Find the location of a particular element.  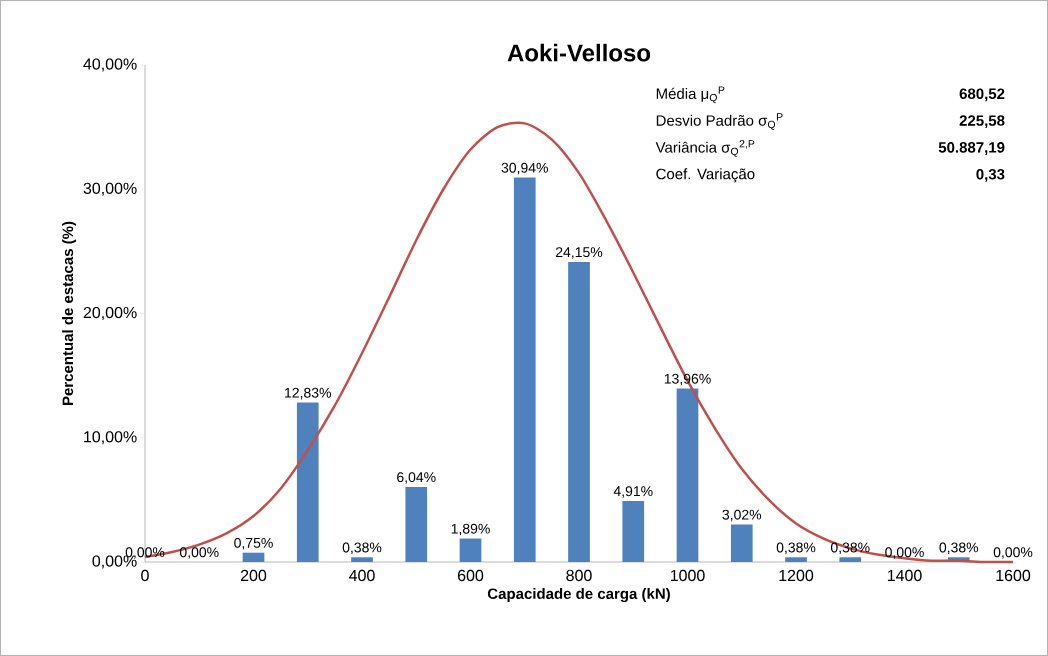

x-axis-title: Capacidade de carga (kN) is located at coordinates (578, 595).